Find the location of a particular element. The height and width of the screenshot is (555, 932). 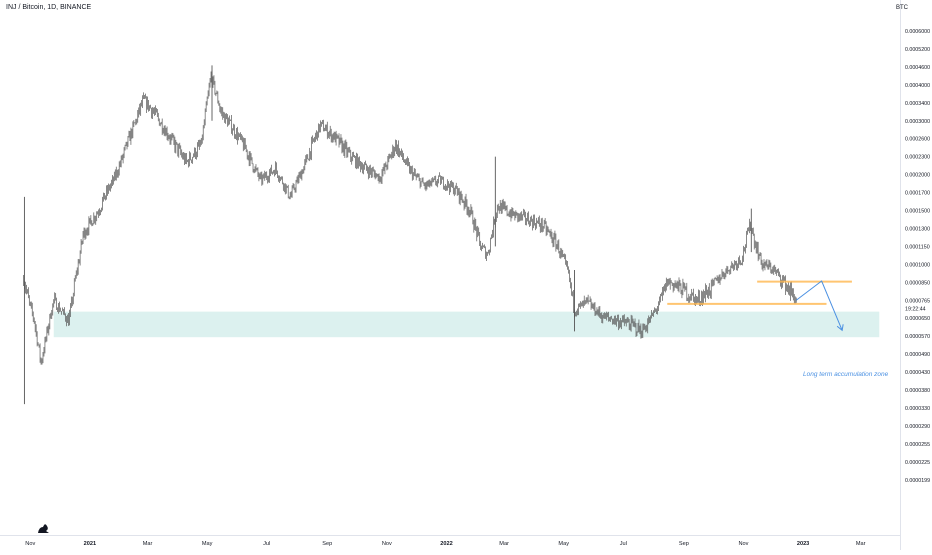

last-price-time: 19:22:44 is located at coordinates (915, 309).